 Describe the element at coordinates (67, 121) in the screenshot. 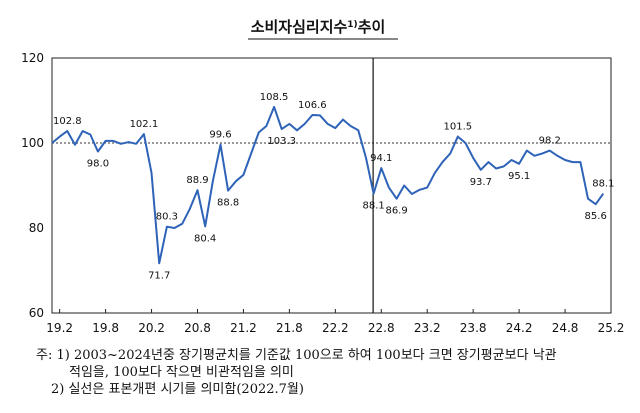

I see `data-label: 102.8` at that location.